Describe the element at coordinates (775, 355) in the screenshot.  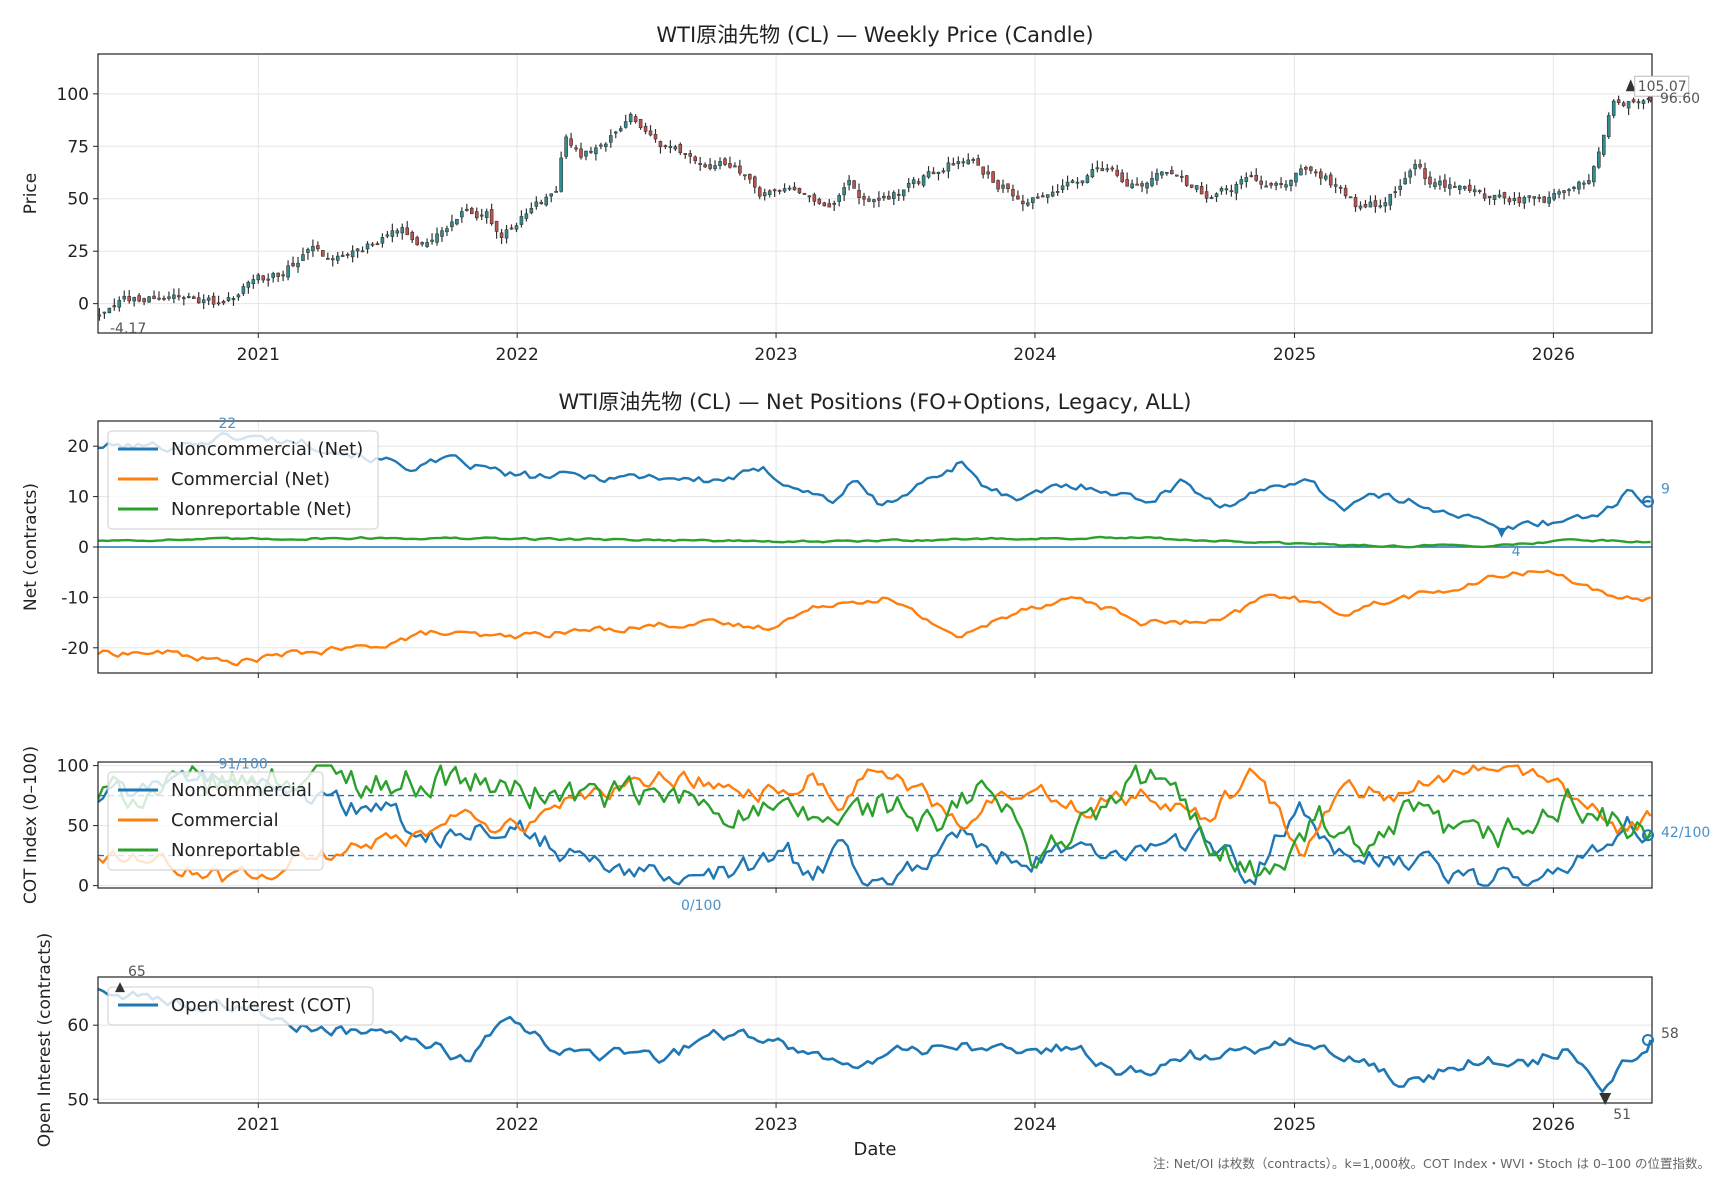
I see `x-tick-label: 2023` at that location.